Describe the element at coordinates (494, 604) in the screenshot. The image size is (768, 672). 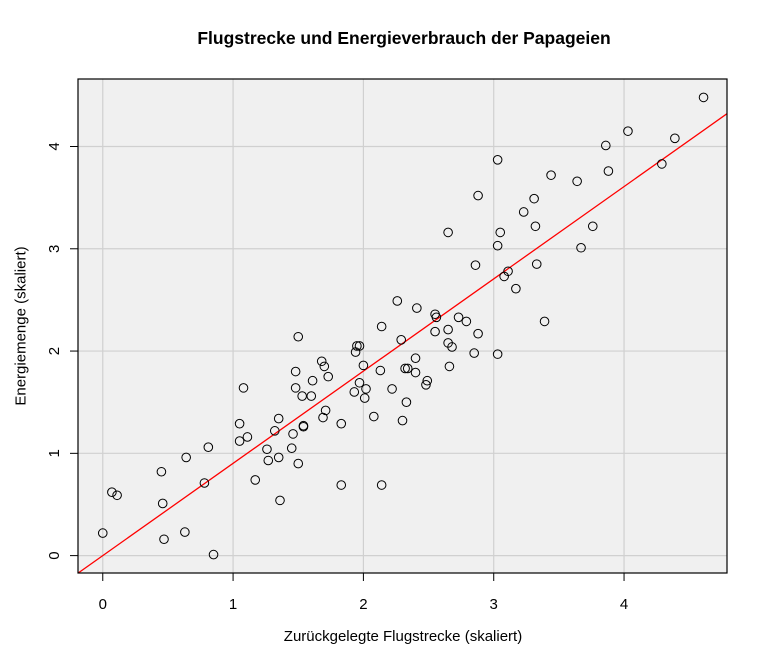
I see `x-tick-label: 3` at that location.